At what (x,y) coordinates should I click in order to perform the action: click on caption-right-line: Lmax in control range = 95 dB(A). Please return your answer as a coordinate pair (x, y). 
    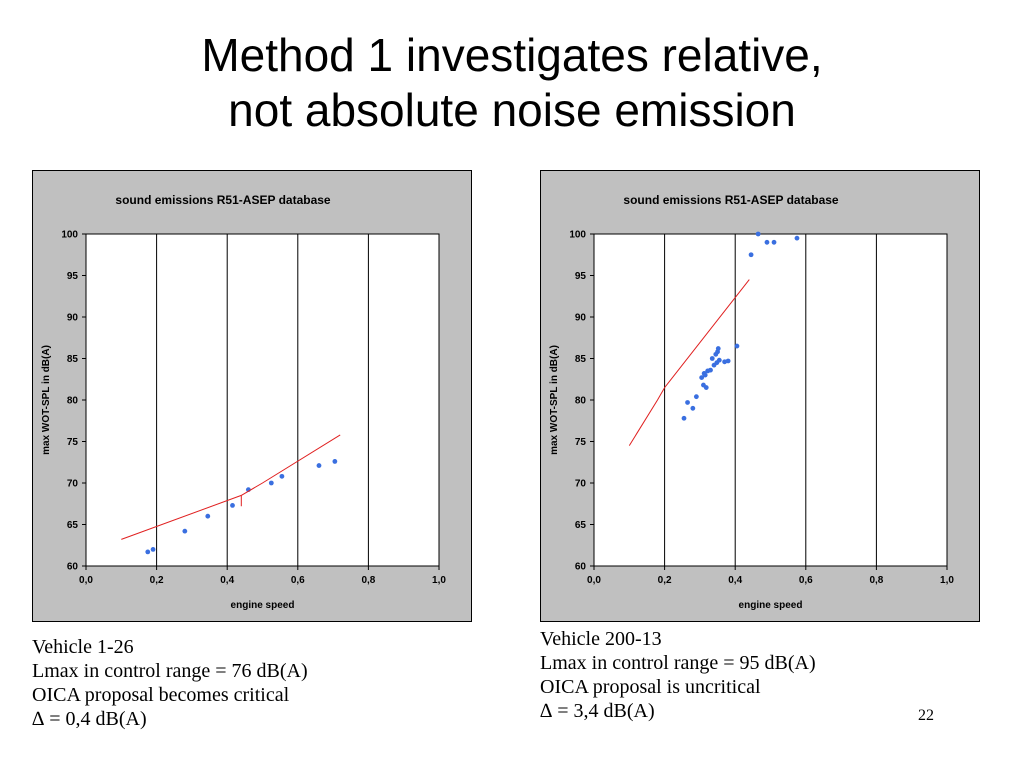
    Looking at the image, I should click on (678, 663).